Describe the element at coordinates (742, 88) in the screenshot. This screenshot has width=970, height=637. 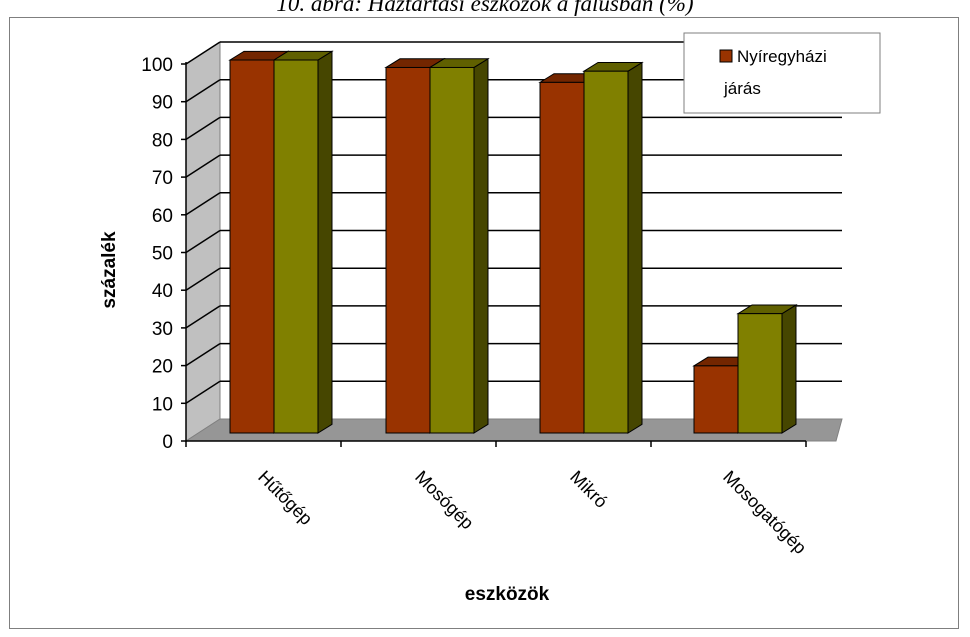
I see `legend-text-line-2: járás` at that location.